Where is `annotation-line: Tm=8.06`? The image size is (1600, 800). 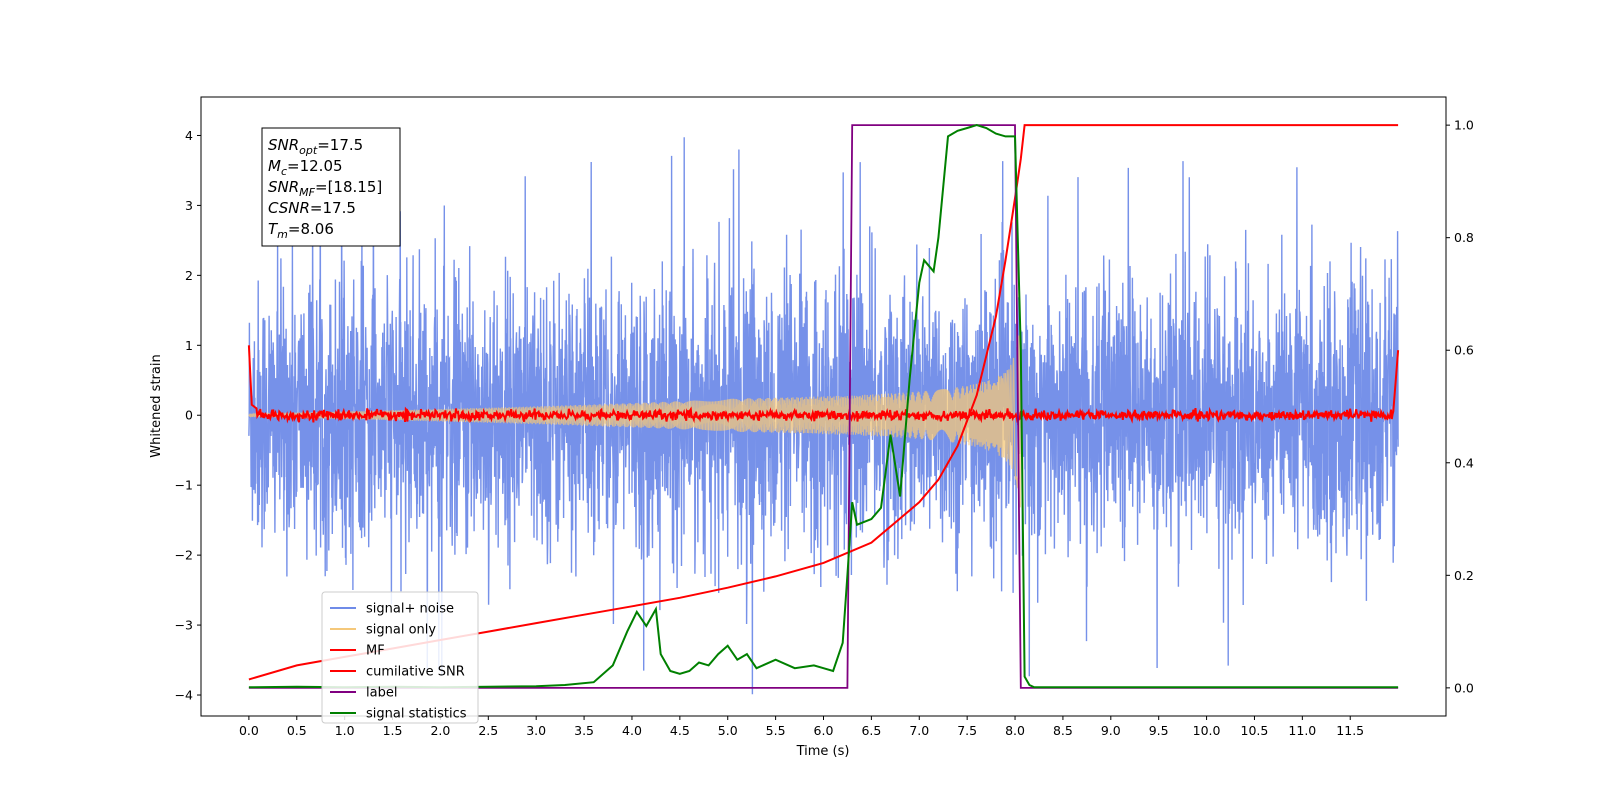 annotation-line: Tm=8.06 is located at coordinates (301, 230).